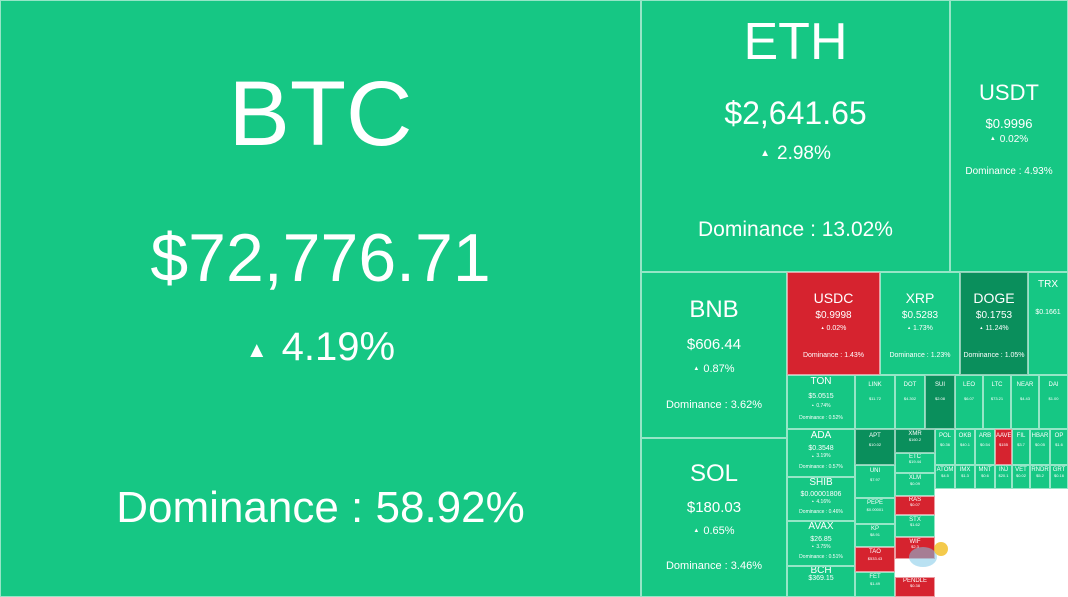 This screenshot has height=597, width=1068. Describe the element at coordinates (940, 402) in the screenshot. I see `tile-sui: SUI $2.08` at that location.